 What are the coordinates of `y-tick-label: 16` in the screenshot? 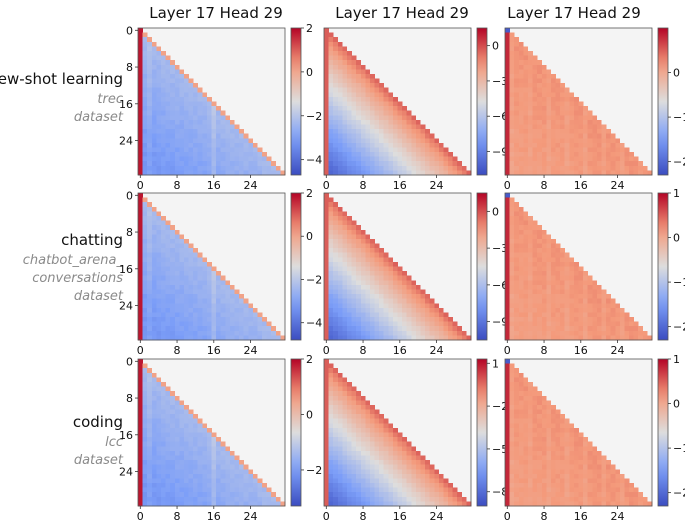 It's located at (126, 269).